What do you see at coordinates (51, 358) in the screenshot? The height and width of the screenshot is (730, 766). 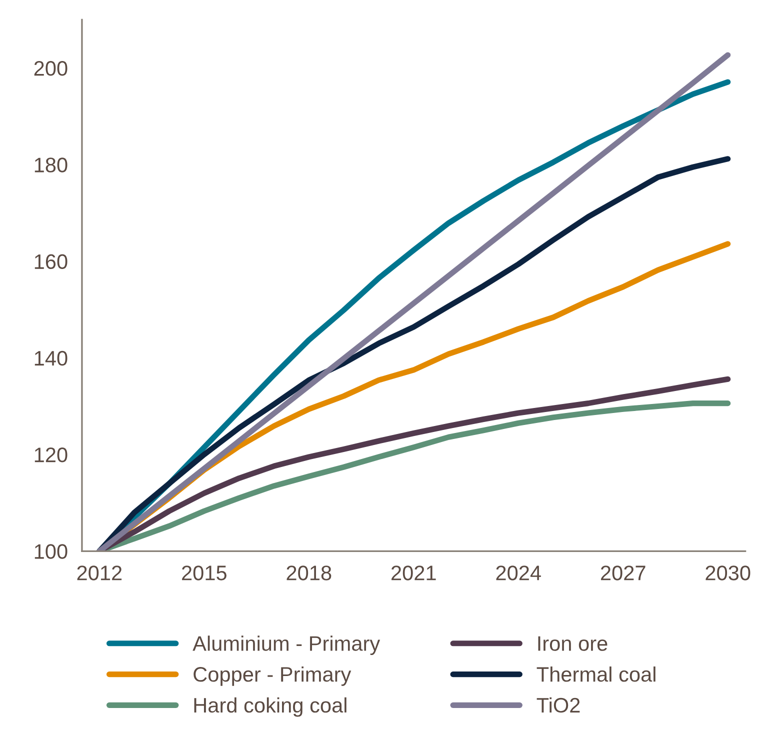 I see `y-tick-label: 140` at bounding box center [51, 358].